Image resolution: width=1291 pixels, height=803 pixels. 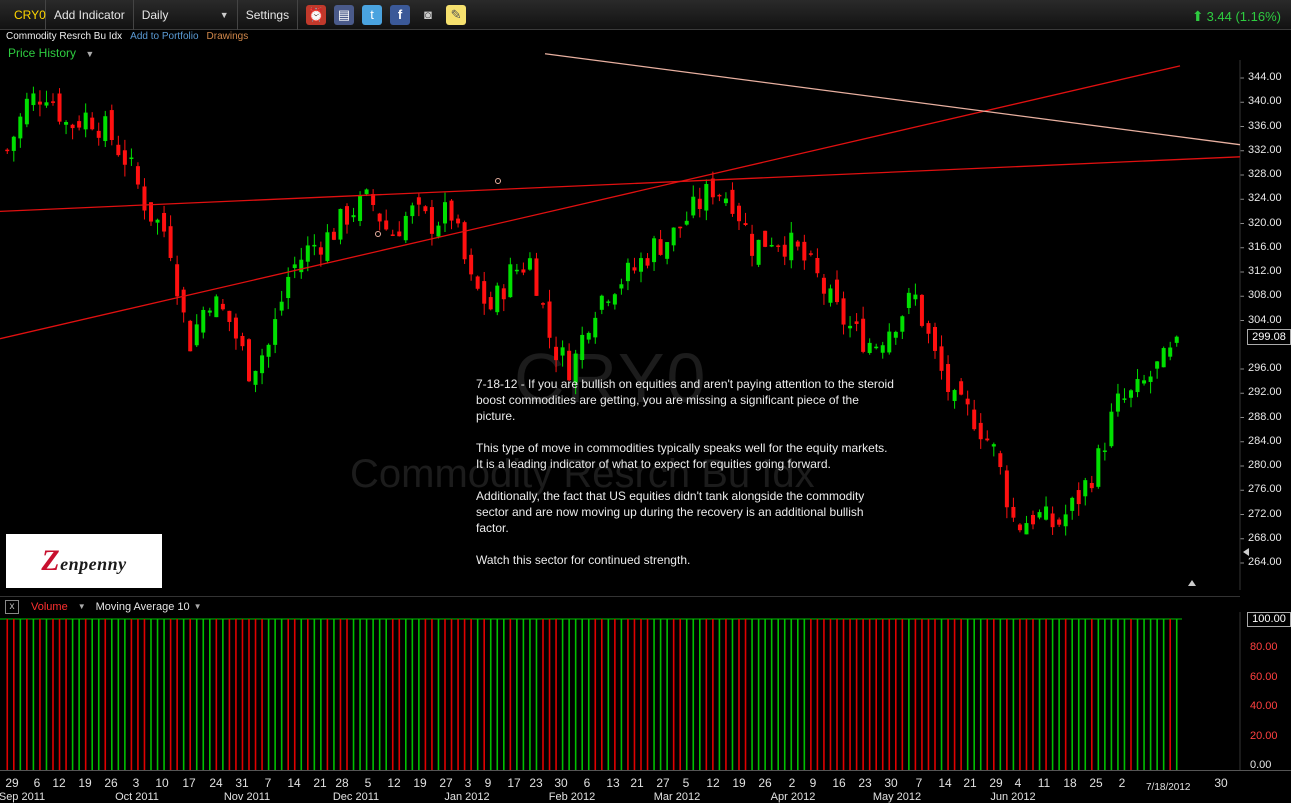 I want to click on date-tick-label: 16, so click(x=839, y=783).